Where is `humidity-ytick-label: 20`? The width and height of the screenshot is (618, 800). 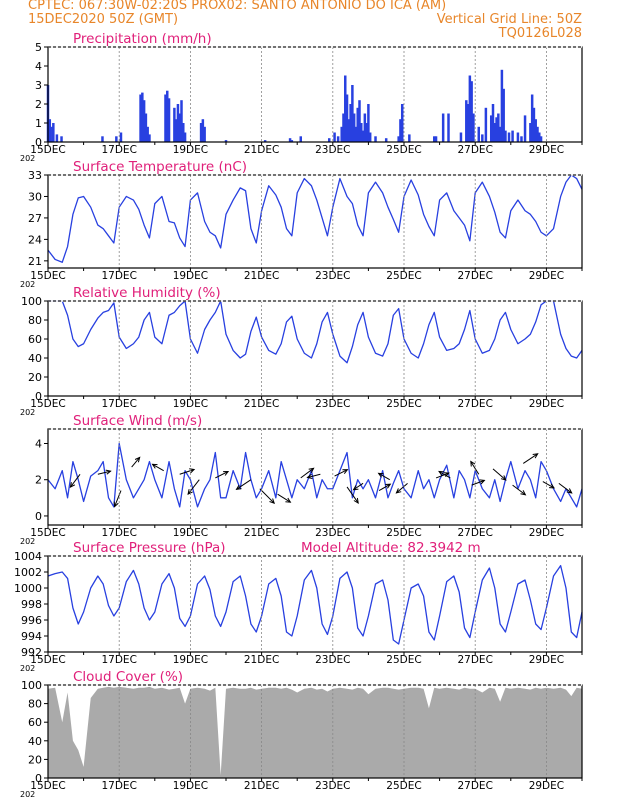 humidity-ytick-label: 20 is located at coordinates (35, 377).